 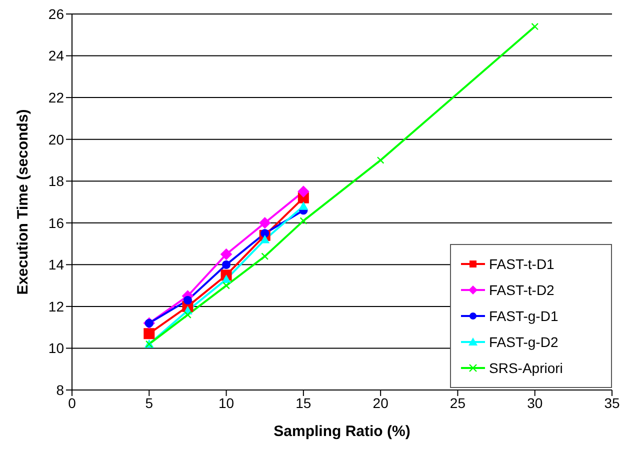 What do you see at coordinates (56, 181) in the screenshot?
I see `y-tick-label: 18` at bounding box center [56, 181].